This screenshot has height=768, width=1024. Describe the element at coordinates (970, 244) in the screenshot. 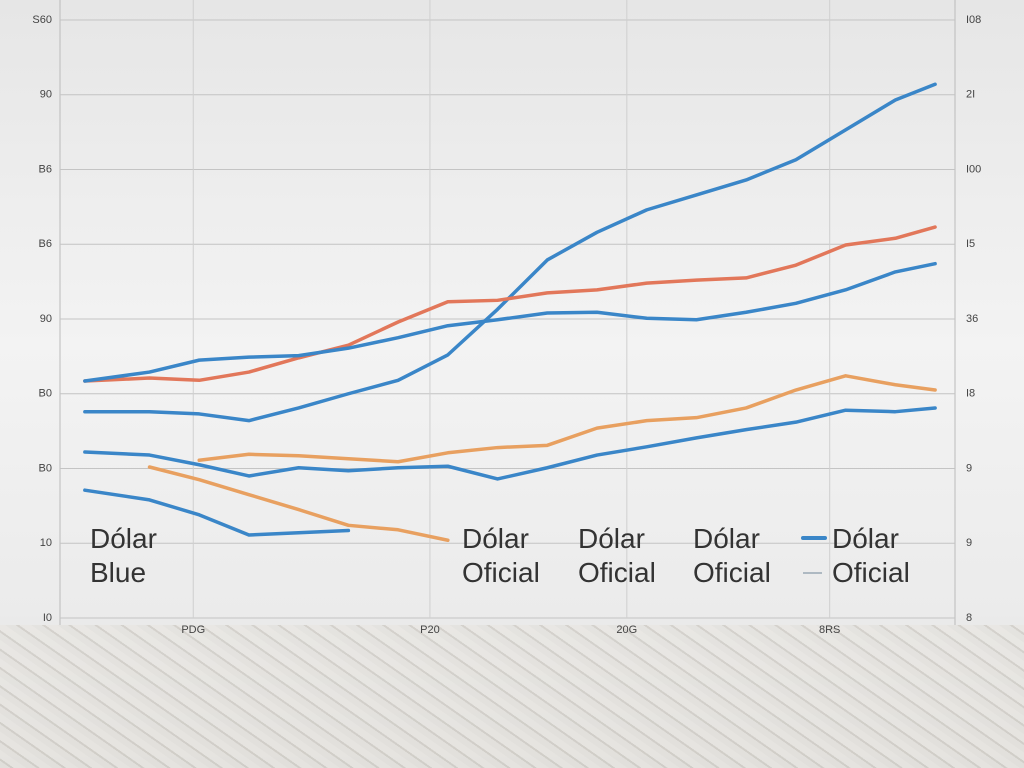

I see `y2-tick-label: I5` at that location.